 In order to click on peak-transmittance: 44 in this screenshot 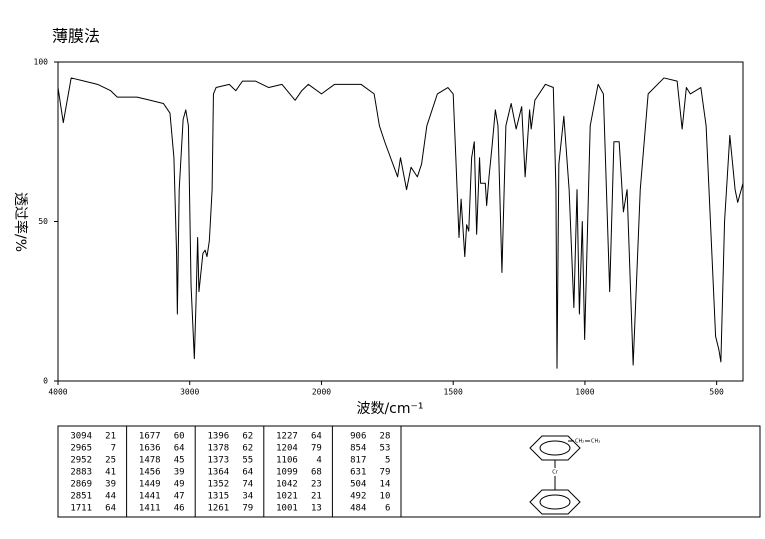, I will do `click(110, 497)`.